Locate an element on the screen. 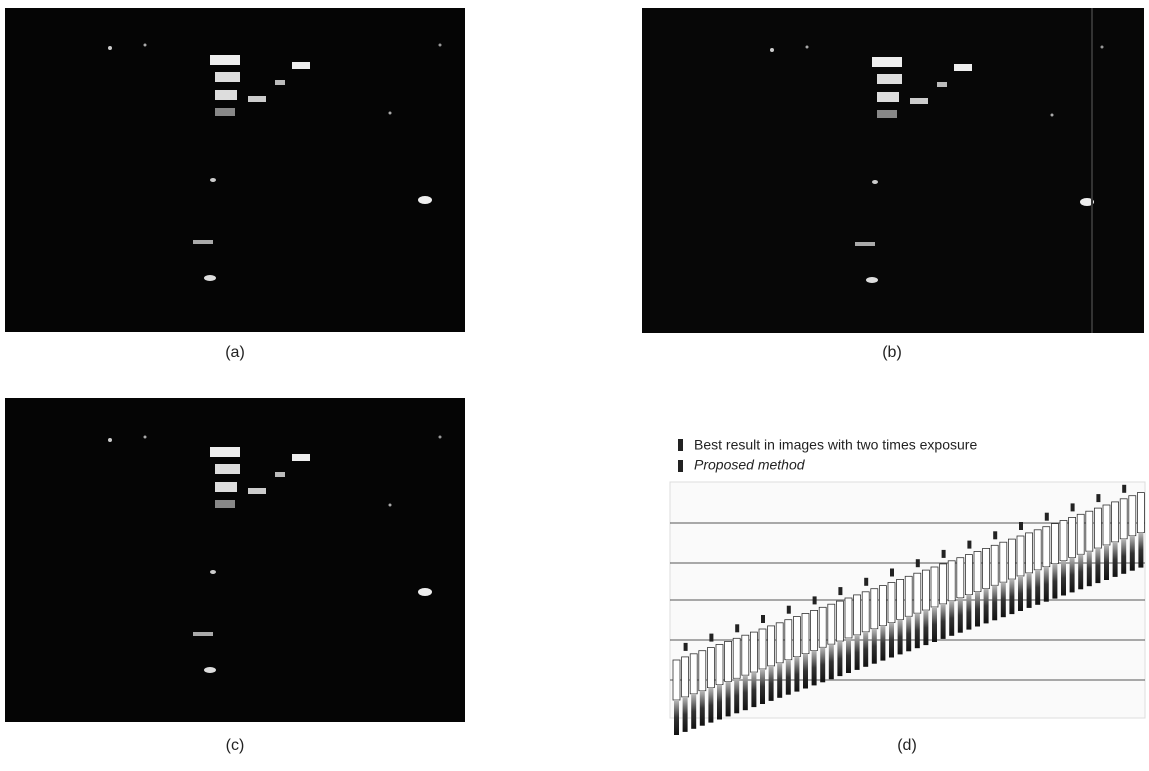  caption: (a) is located at coordinates (235, 352).